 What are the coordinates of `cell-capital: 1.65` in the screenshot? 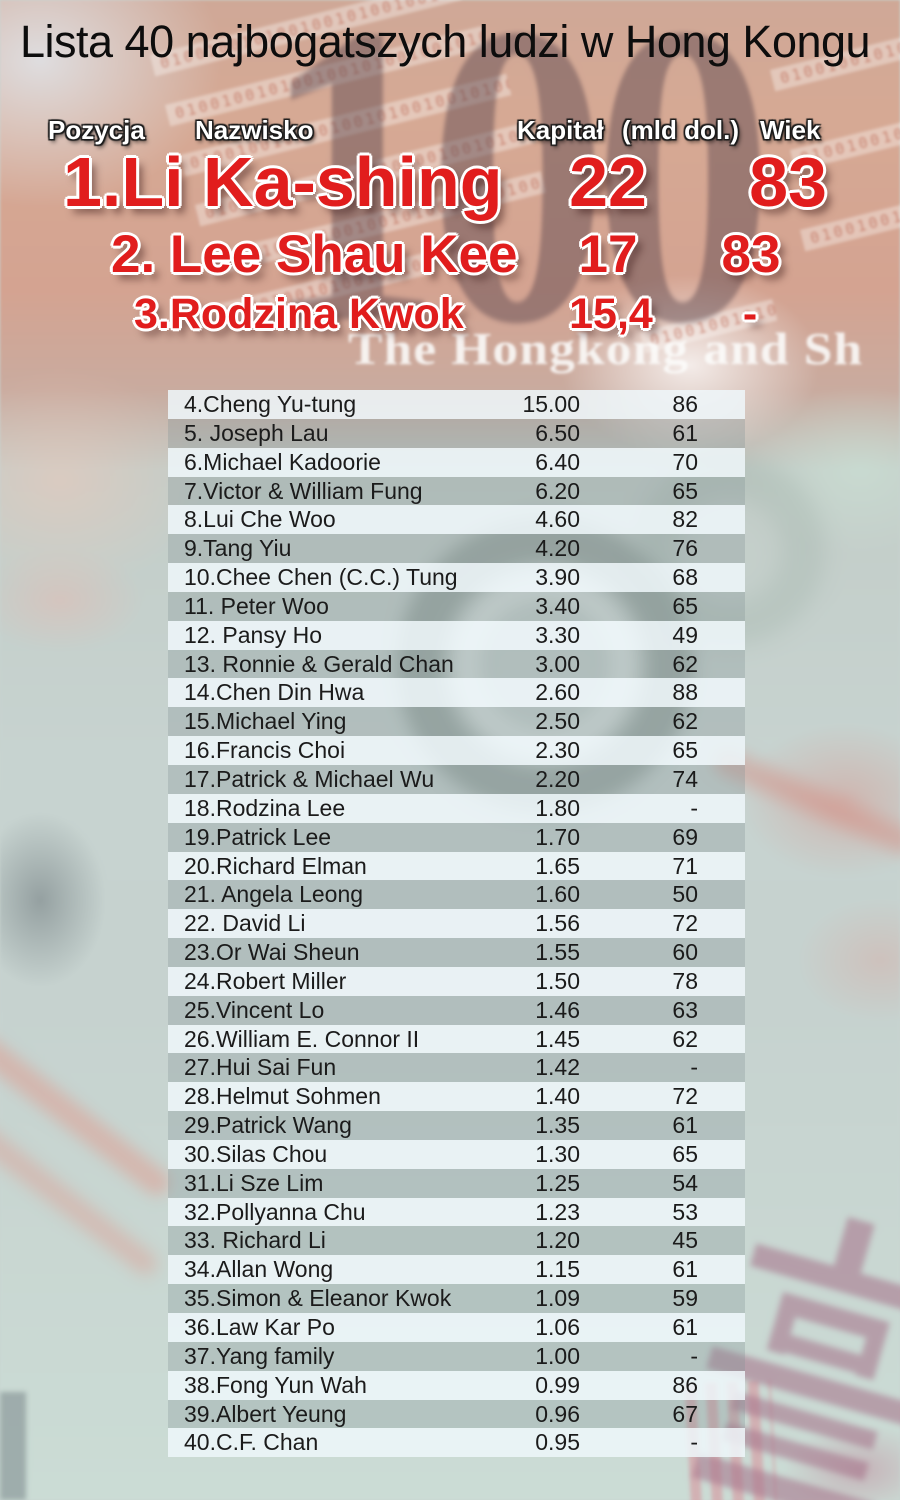 It's located at (557, 865).